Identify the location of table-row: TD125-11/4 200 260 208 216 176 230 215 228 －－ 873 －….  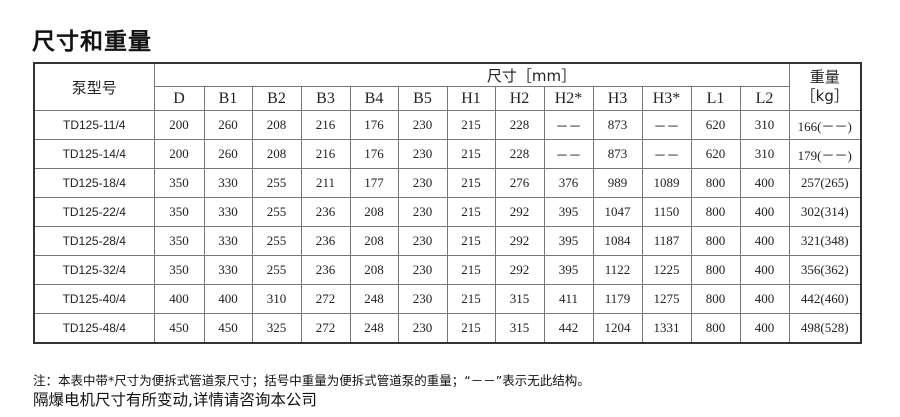
(447, 125).